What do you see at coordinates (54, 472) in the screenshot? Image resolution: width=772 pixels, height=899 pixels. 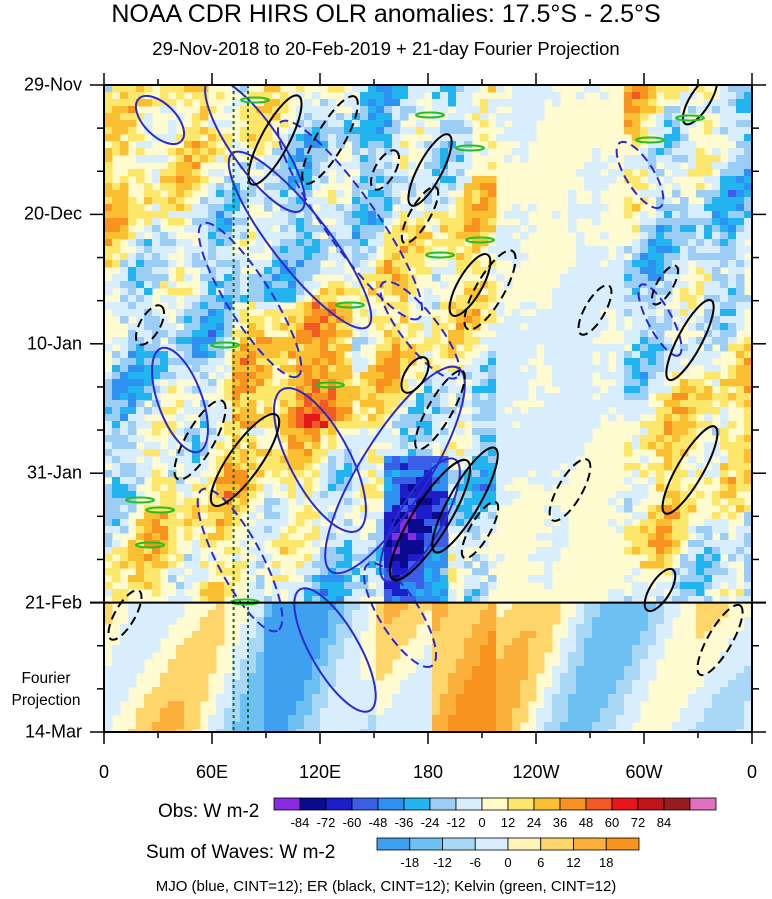 I see `y-tick-label: 31-Jan` at bounding box center [54, 472].